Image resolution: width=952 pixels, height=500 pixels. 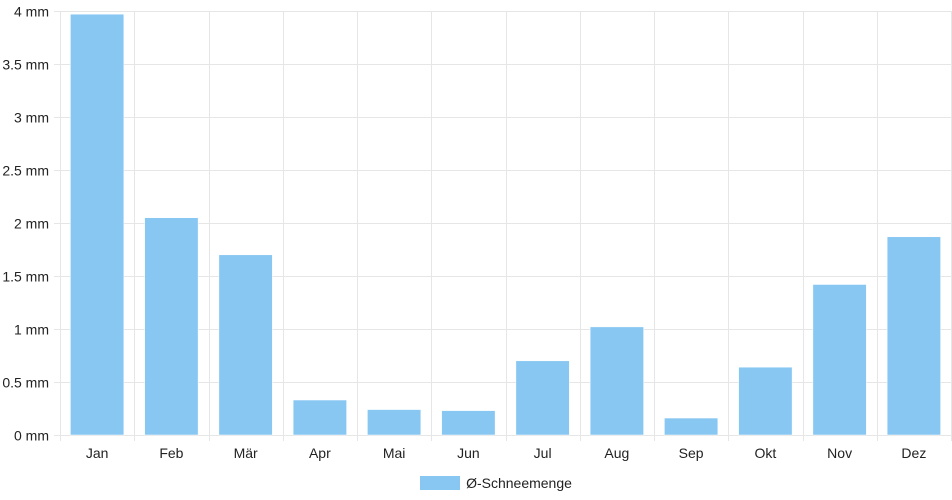 I want to click on x-tick-label: Mai, so click(x=394, y=453).